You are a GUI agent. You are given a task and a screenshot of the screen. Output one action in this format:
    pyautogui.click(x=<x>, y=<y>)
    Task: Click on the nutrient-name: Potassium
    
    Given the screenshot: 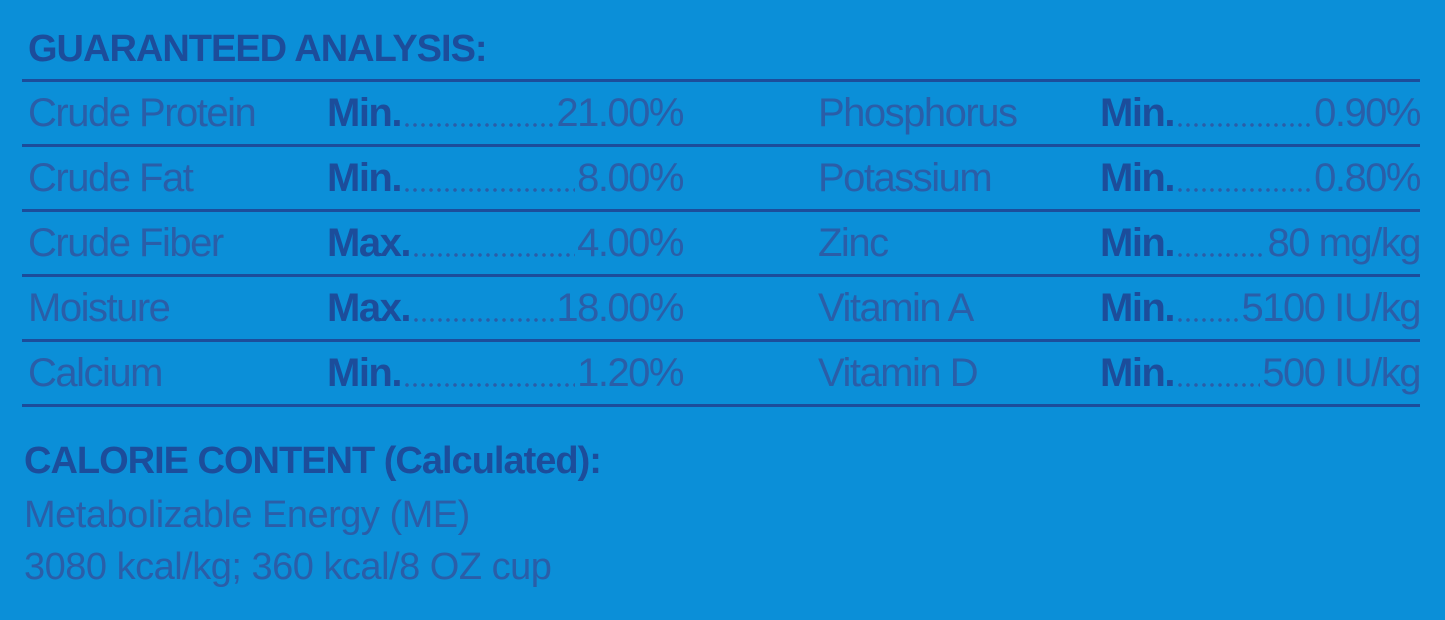 What is the action you would take?
    pyautogui.click(x=905, y=177)
    